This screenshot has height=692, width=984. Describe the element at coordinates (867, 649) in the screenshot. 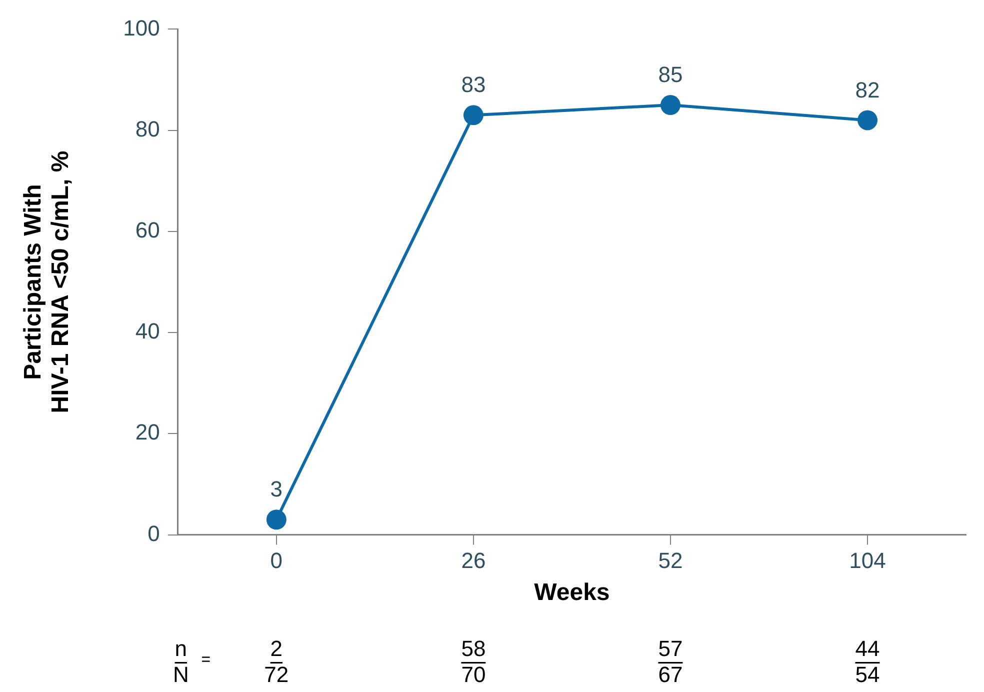

I see `text: 44` at that location.